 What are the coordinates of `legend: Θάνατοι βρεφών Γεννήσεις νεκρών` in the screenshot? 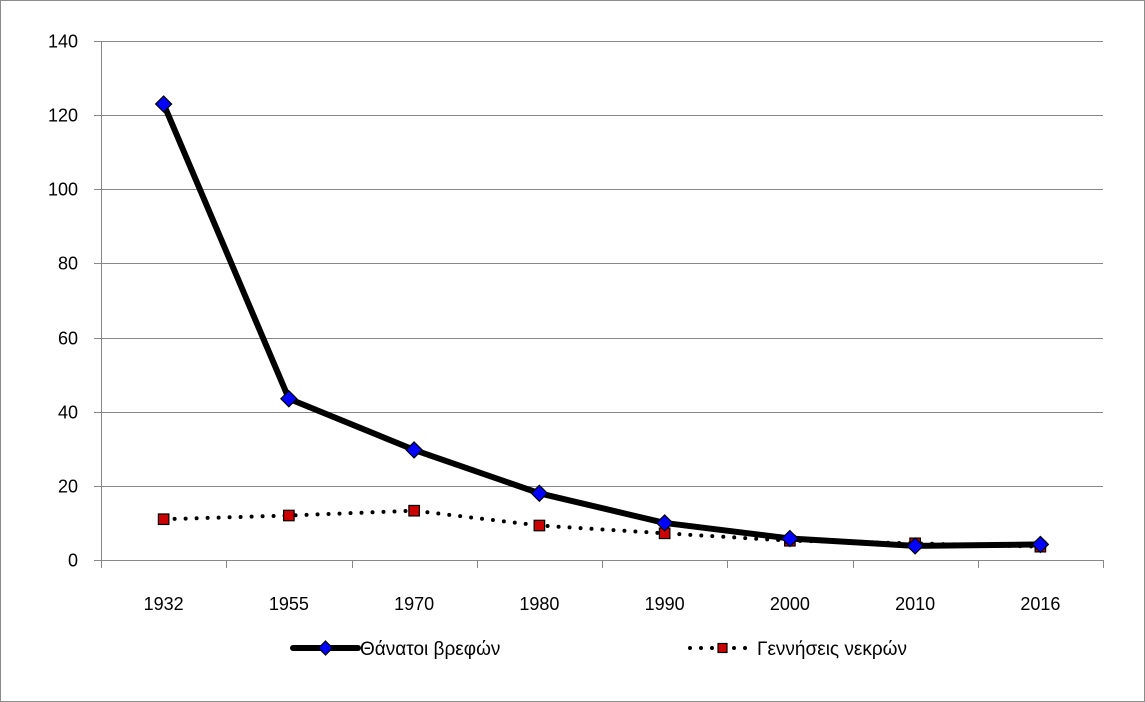 It's located at (598, 649).